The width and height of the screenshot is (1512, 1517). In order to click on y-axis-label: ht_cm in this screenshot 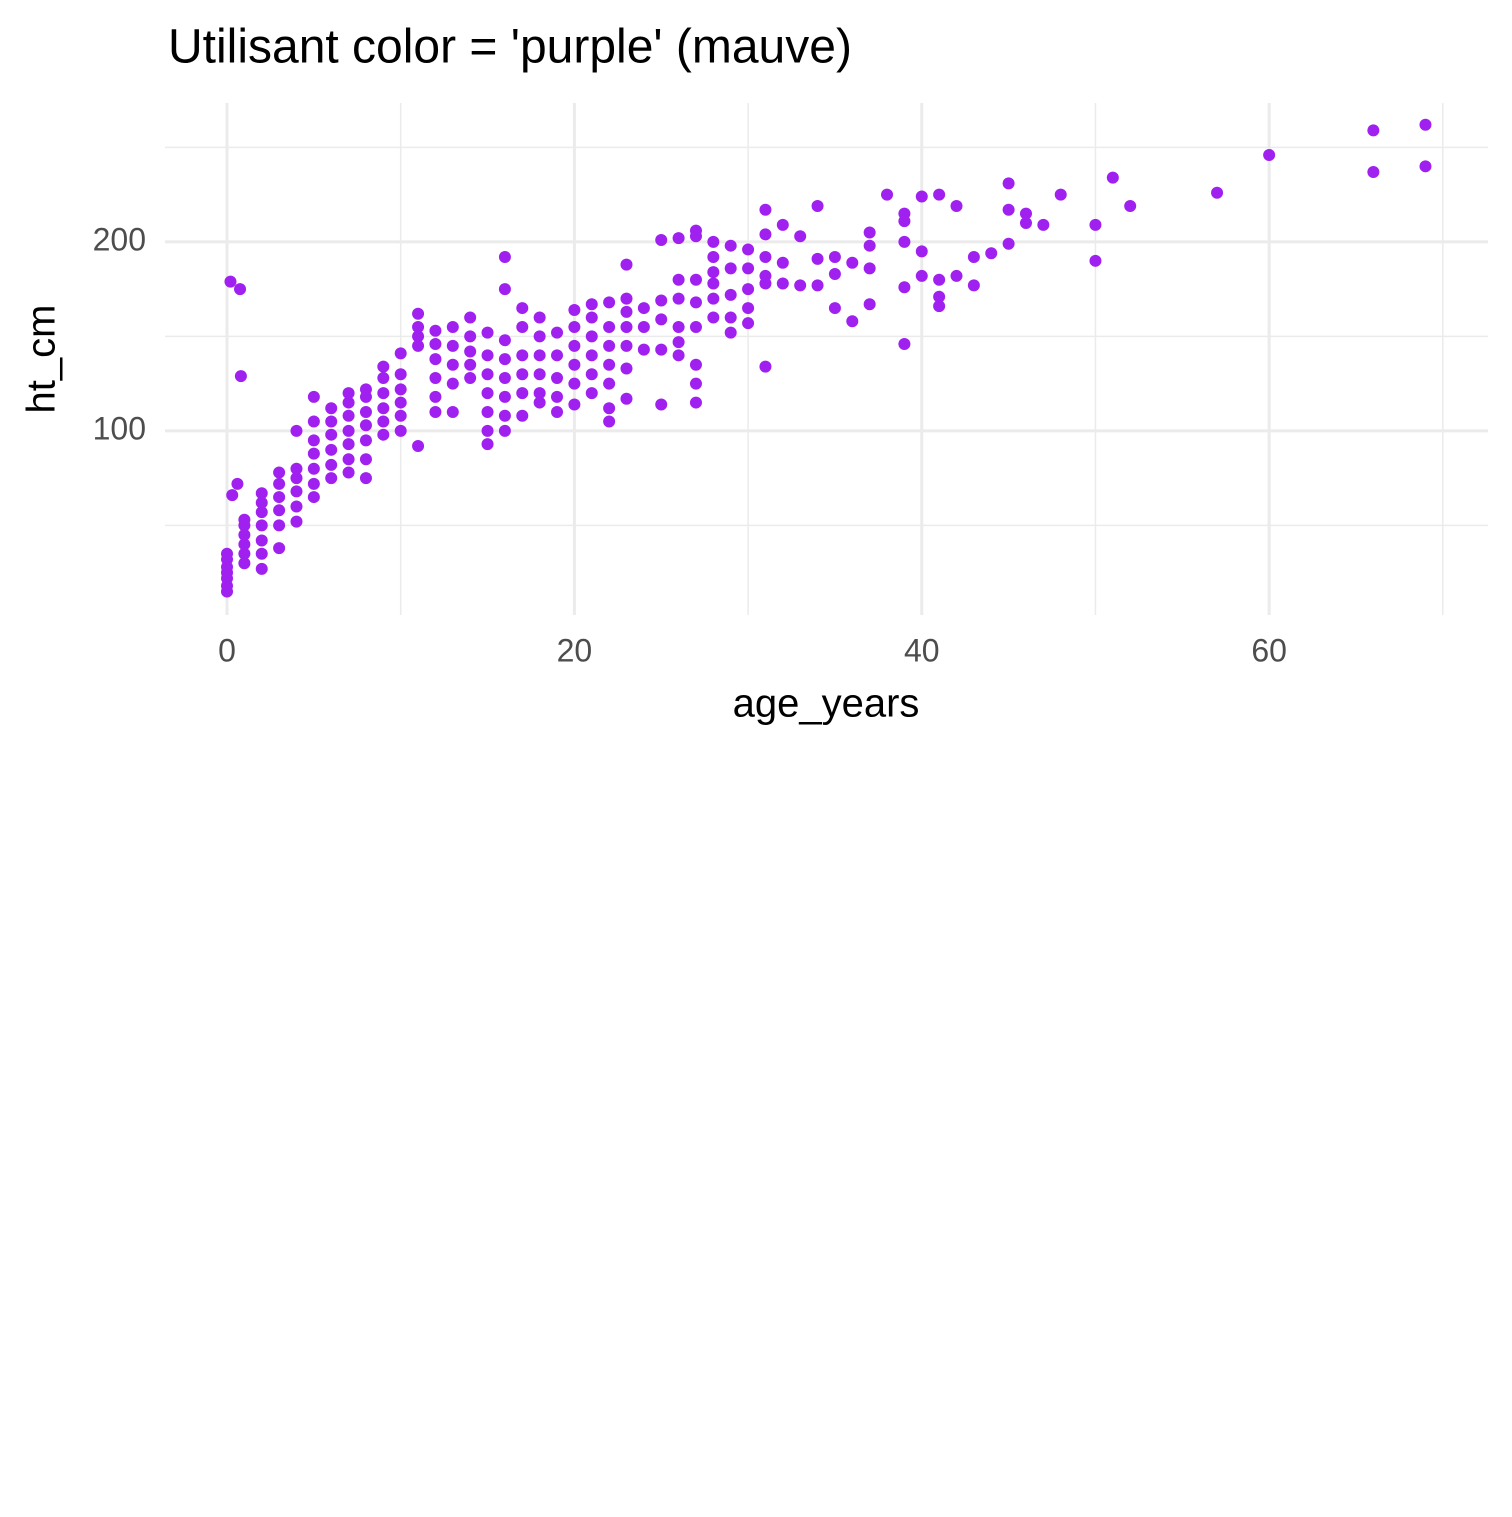, I will do `click(42, 359)`.